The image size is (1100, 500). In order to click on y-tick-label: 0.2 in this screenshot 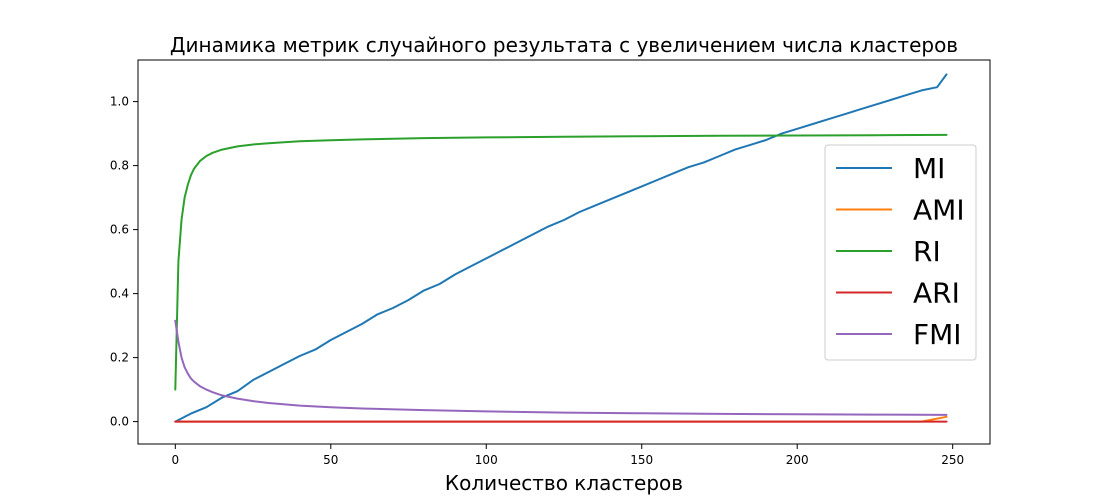, I will do `click(119, 358)`.